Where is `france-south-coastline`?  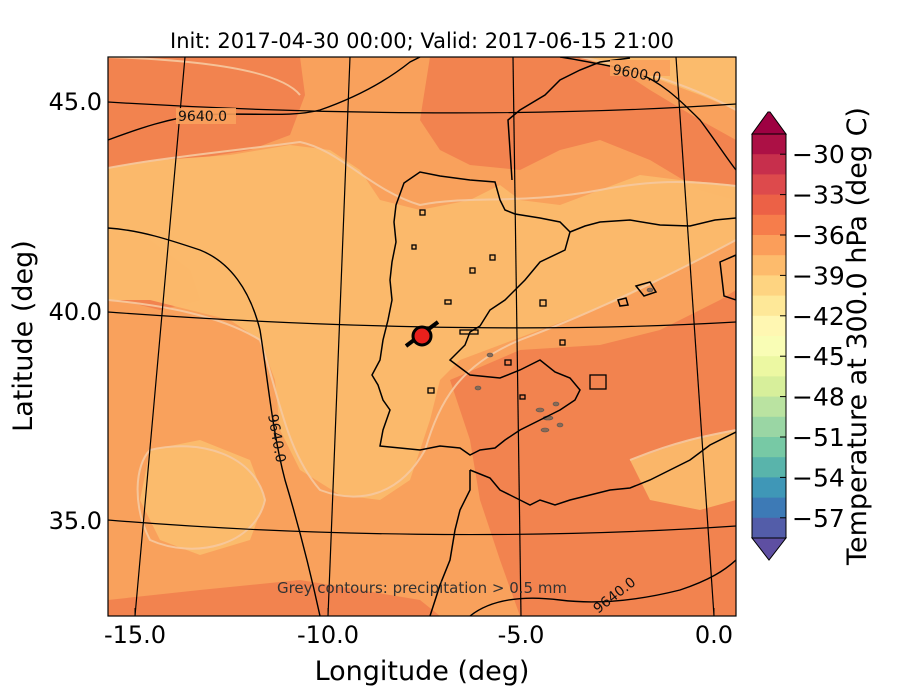 france-south-coastline is located at coordinates (652, 225).